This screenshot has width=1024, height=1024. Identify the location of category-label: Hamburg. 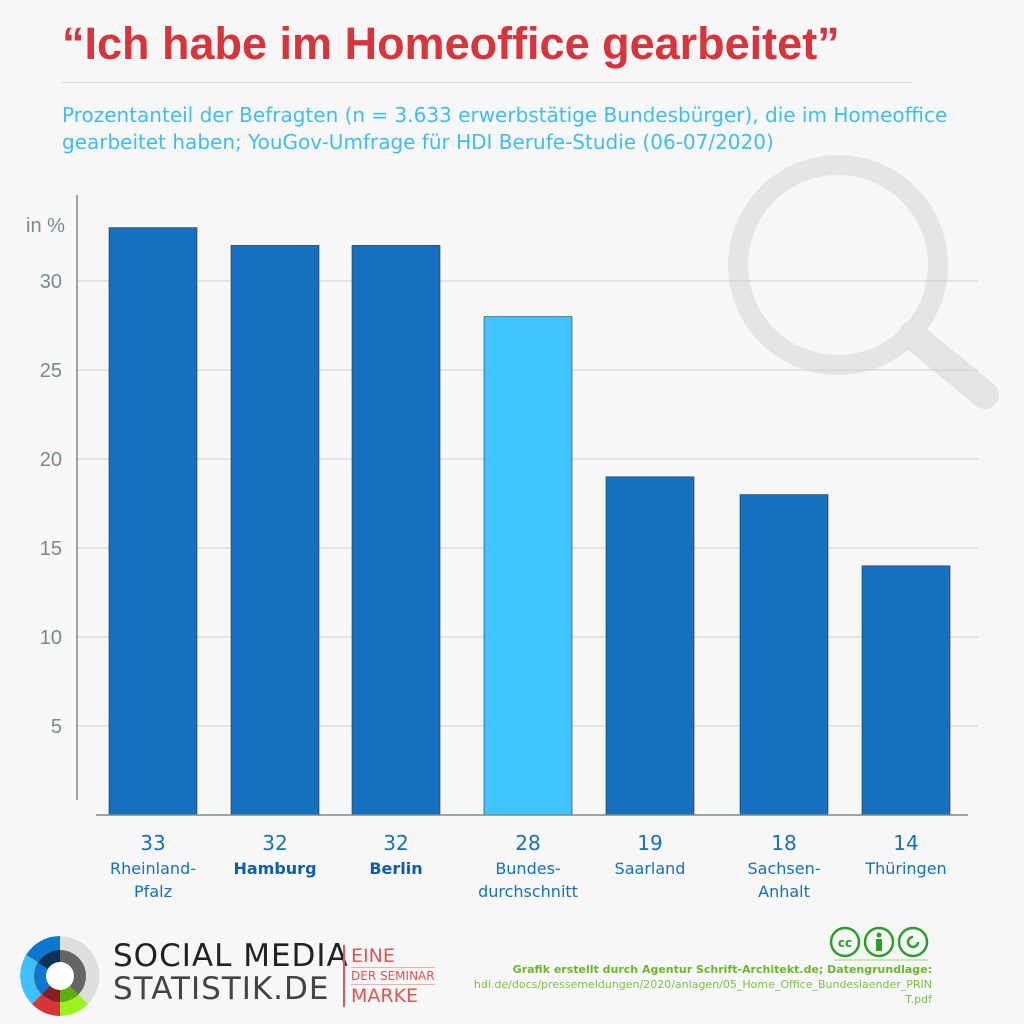
(274, 868).